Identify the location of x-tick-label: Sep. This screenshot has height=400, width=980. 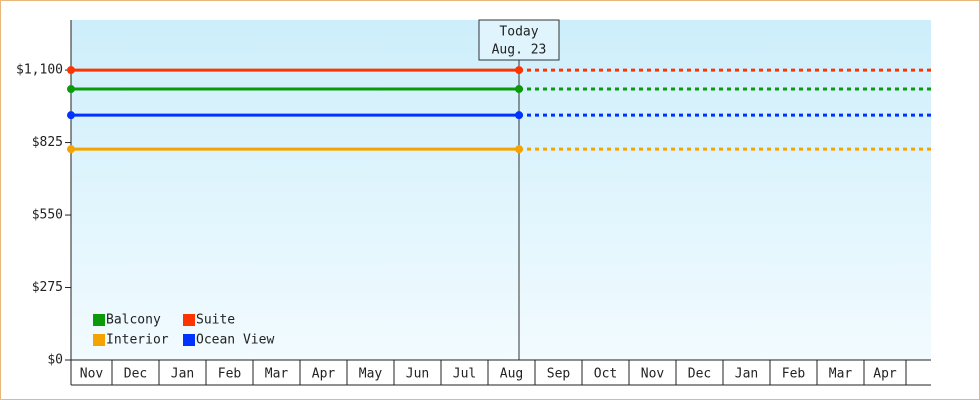
(559, 374).